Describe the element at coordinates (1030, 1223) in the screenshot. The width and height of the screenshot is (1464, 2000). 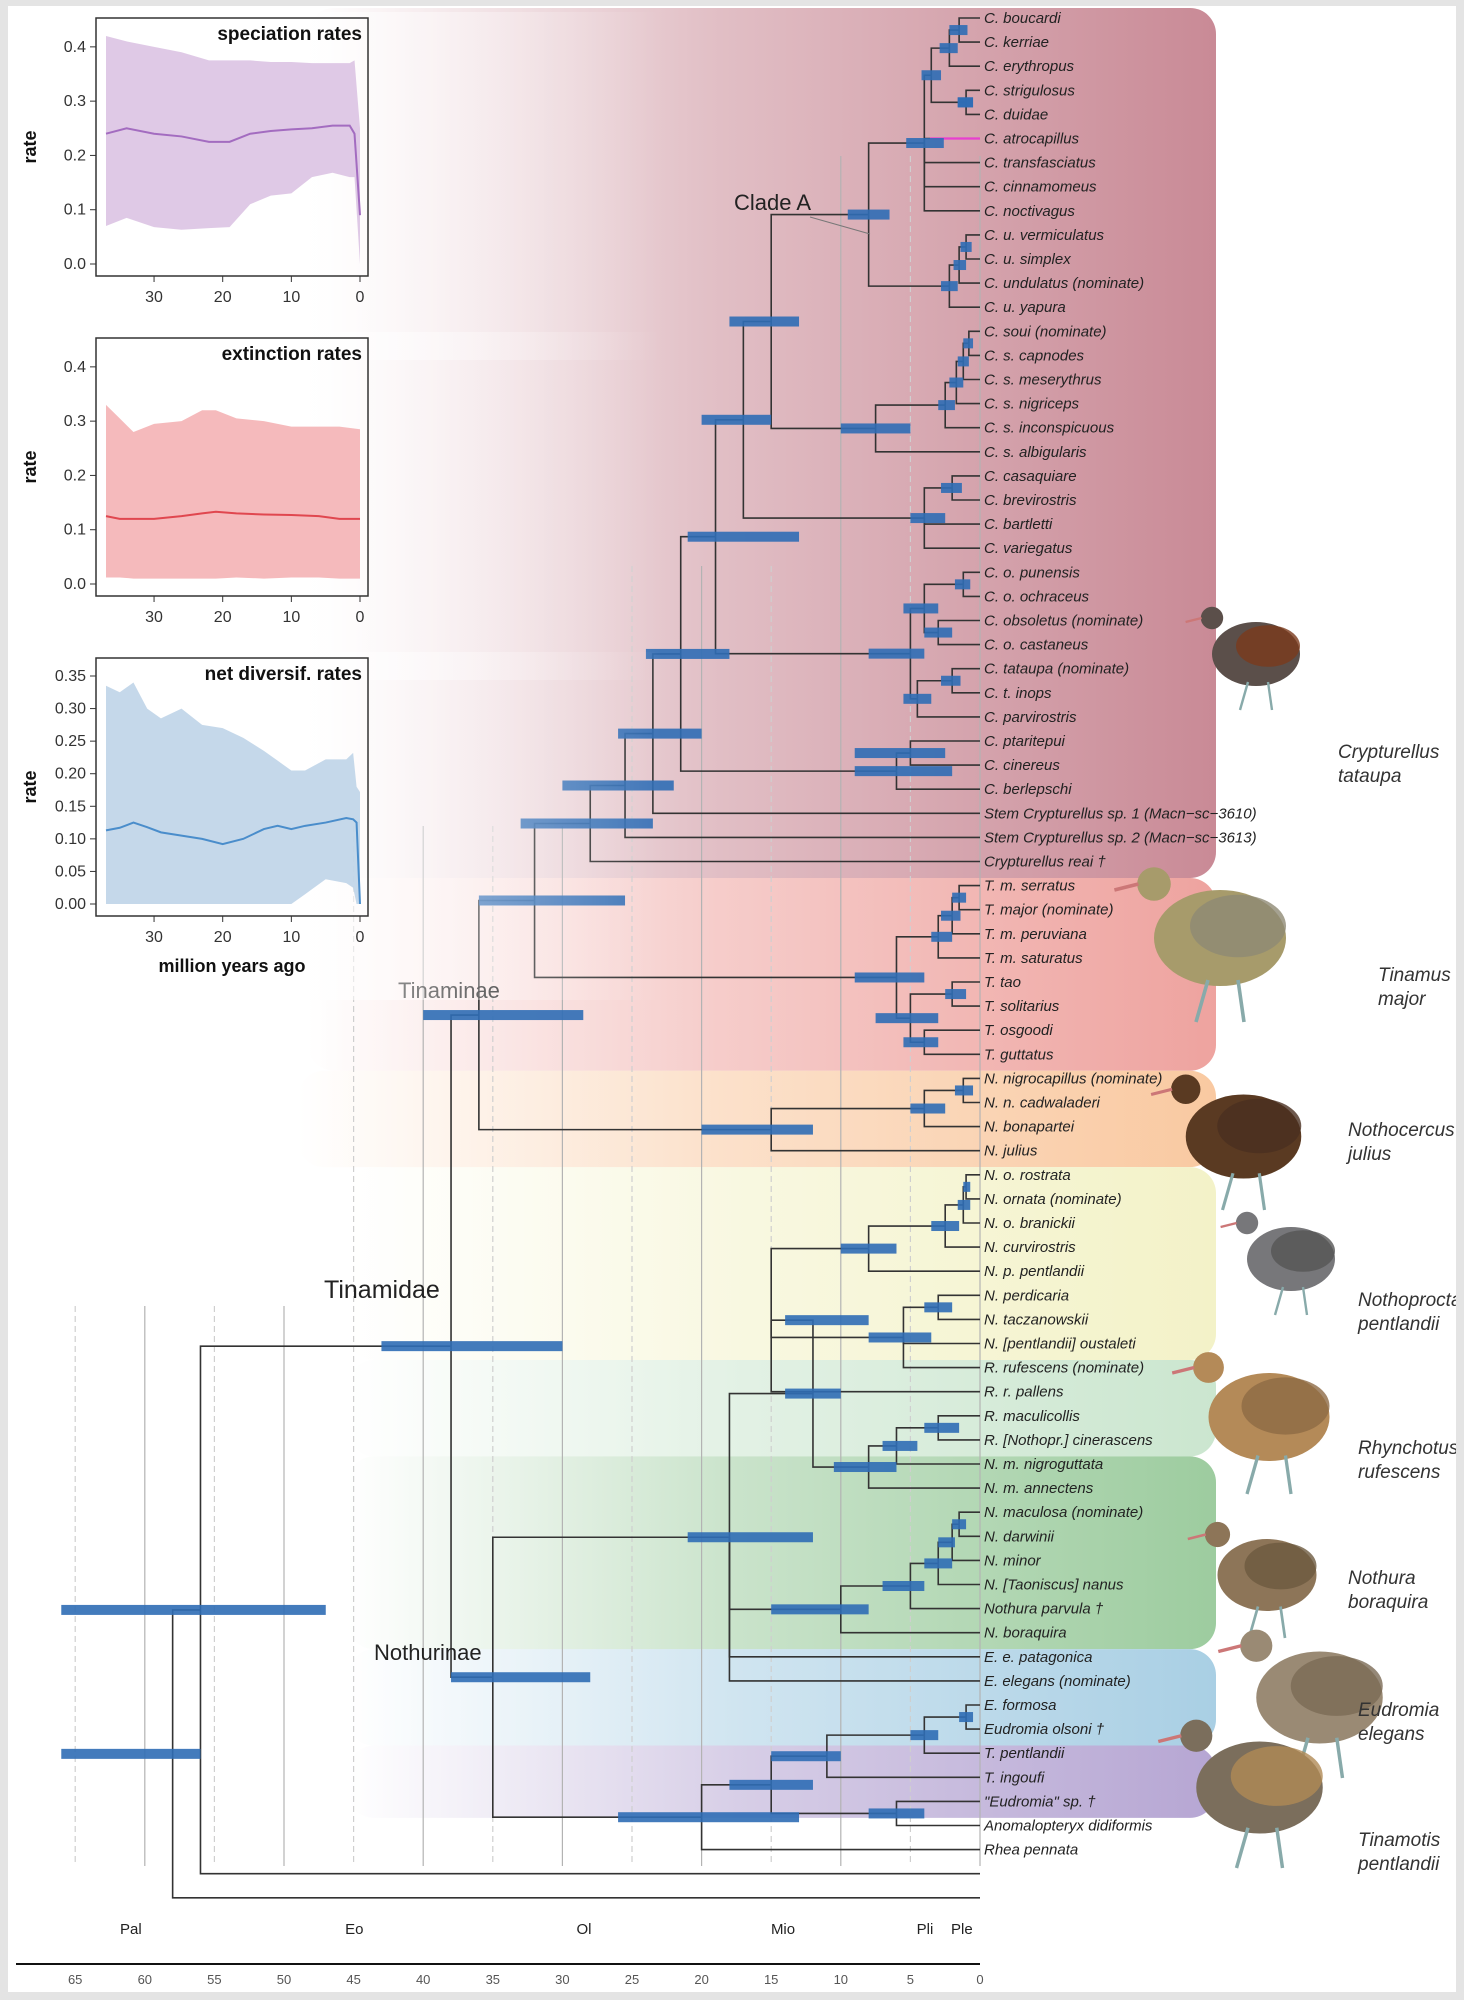
I see `taxon-label: N. o. branickii` at that location.